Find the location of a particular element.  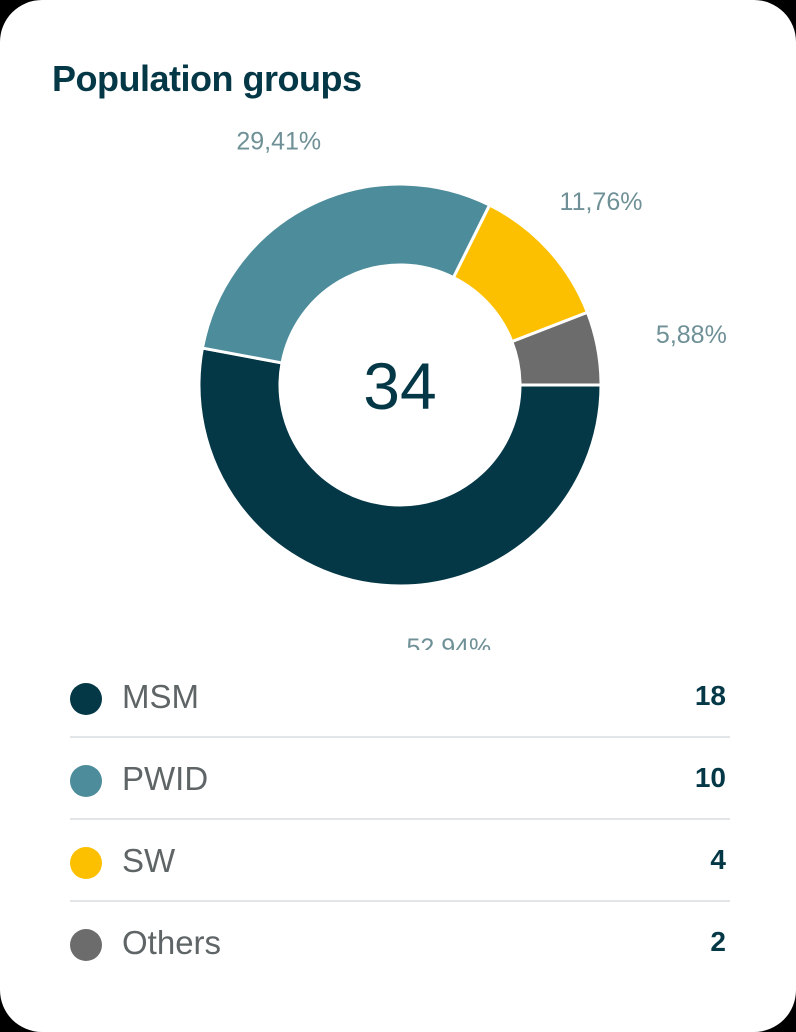

pct-label-sw: 11,76% is located at coordinates (601, 202).